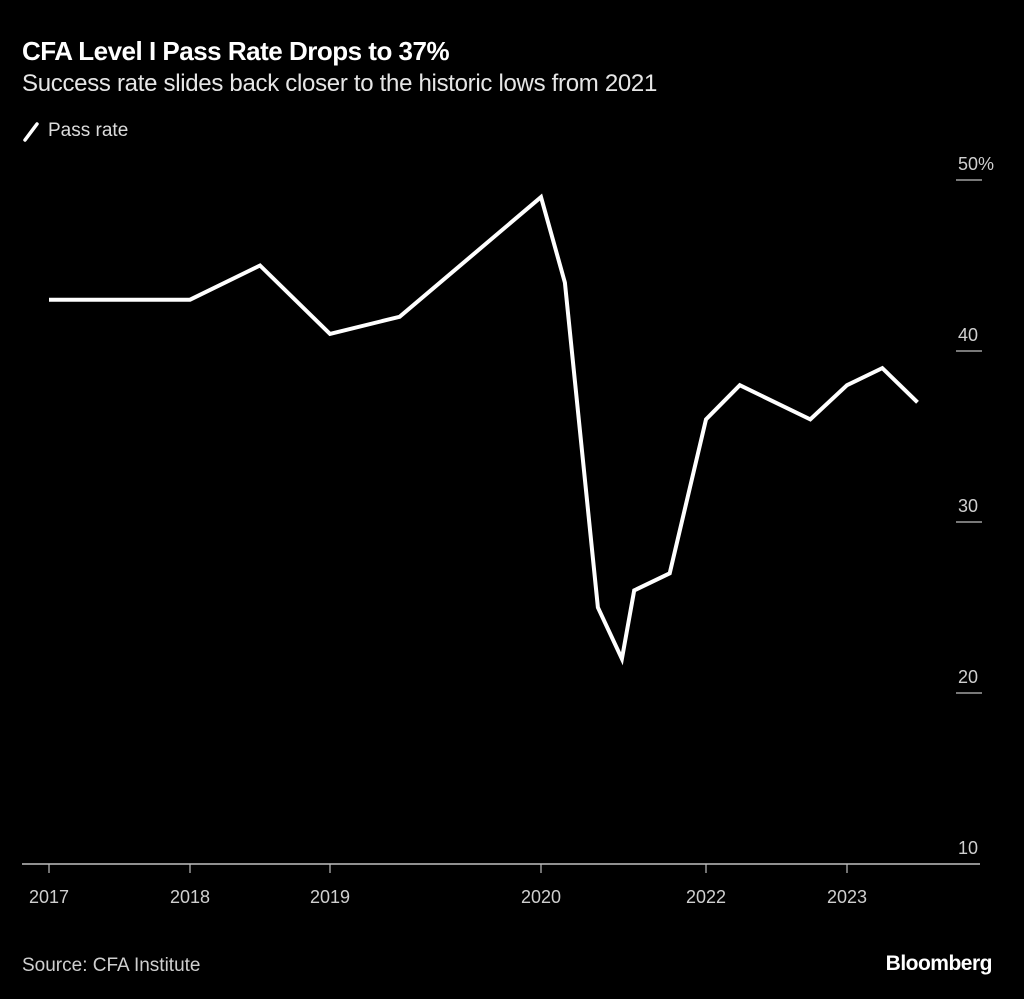 The image size is (1024, 999). I want to click on source-note: Source: CFA Institute, so click(111, 965).